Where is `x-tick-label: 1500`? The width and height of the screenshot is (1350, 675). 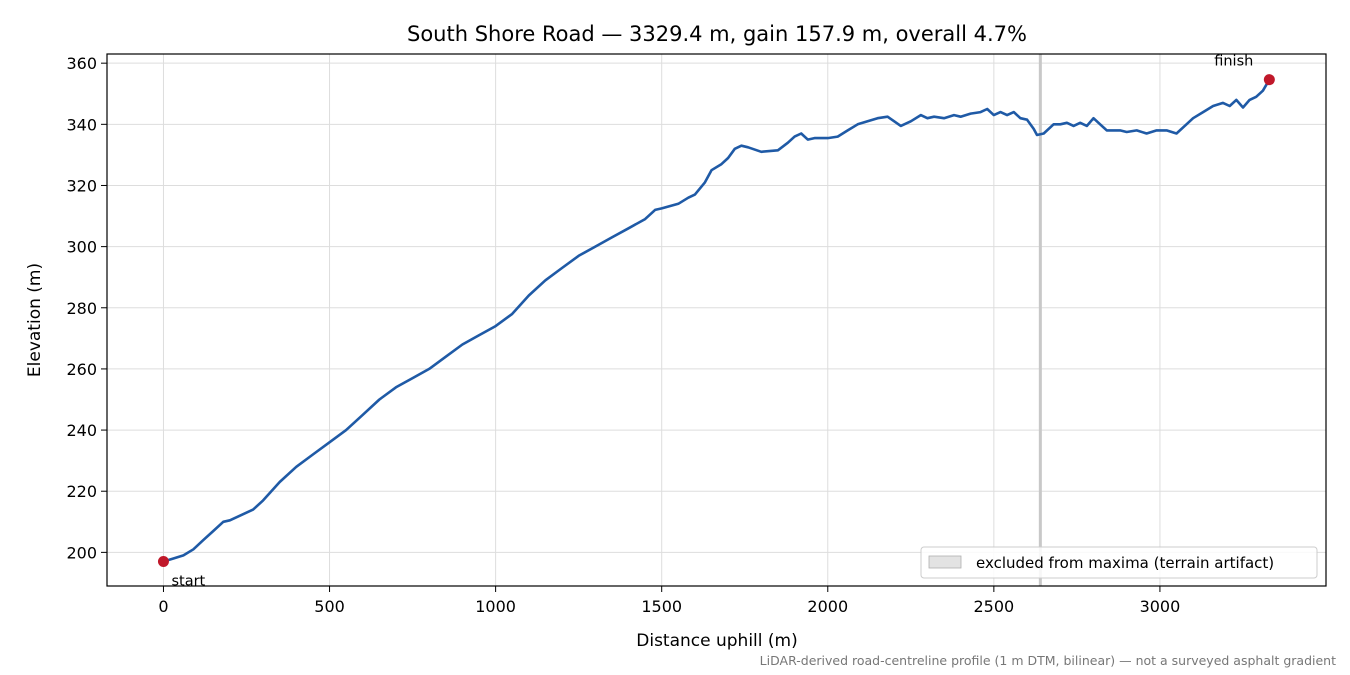 x-tick-label: 1500 is located at coordinates (661, 606).